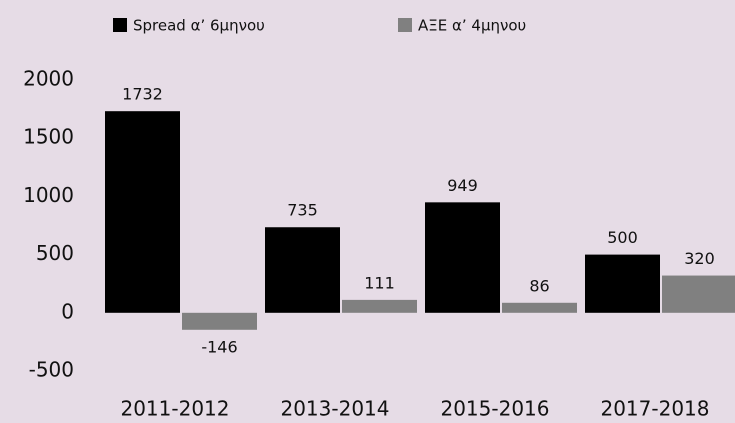 Image resolution: width=735 pixels, height=423 pixels. I want to click on value-label: 500, so click(622, 237).